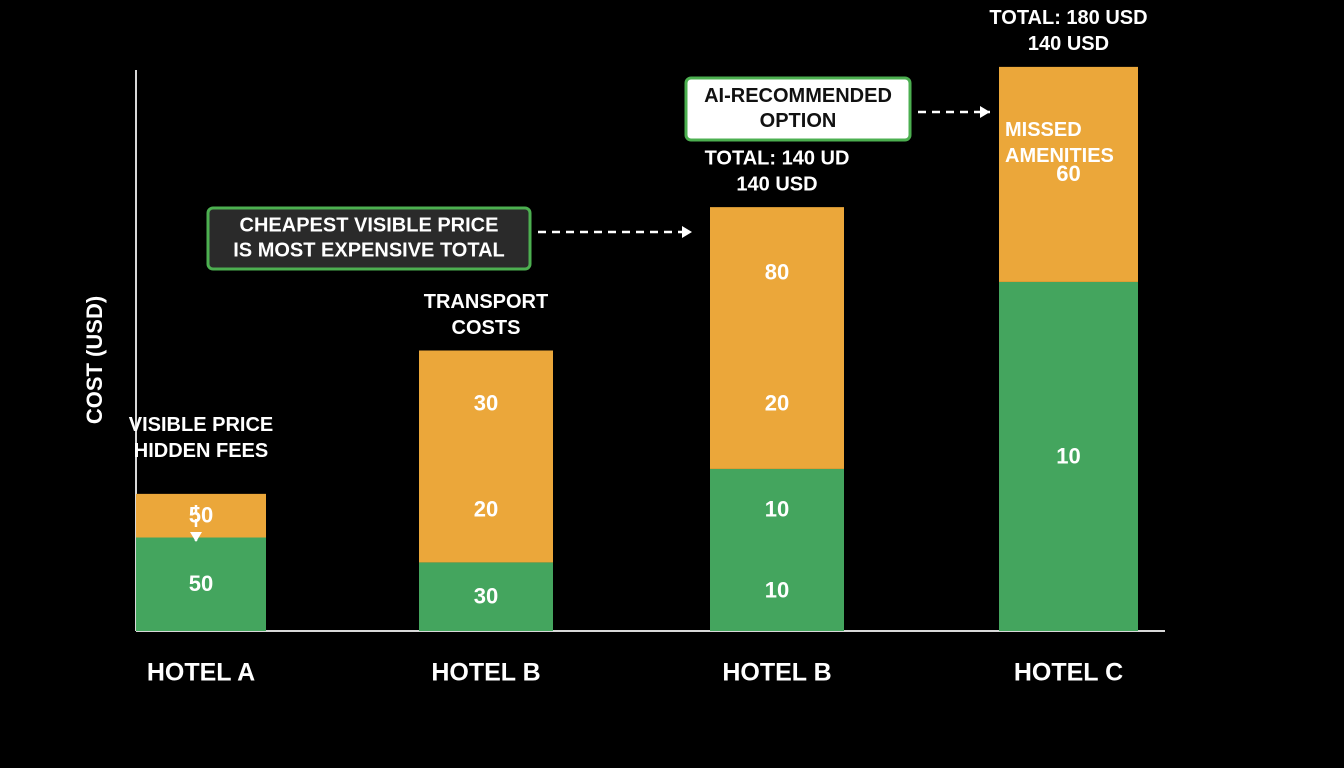  What do you see at coordinates (486, 302) in the screenshot?
I see `bar-1-top-label: TRANSPORT` at bounding box center [486, 302].